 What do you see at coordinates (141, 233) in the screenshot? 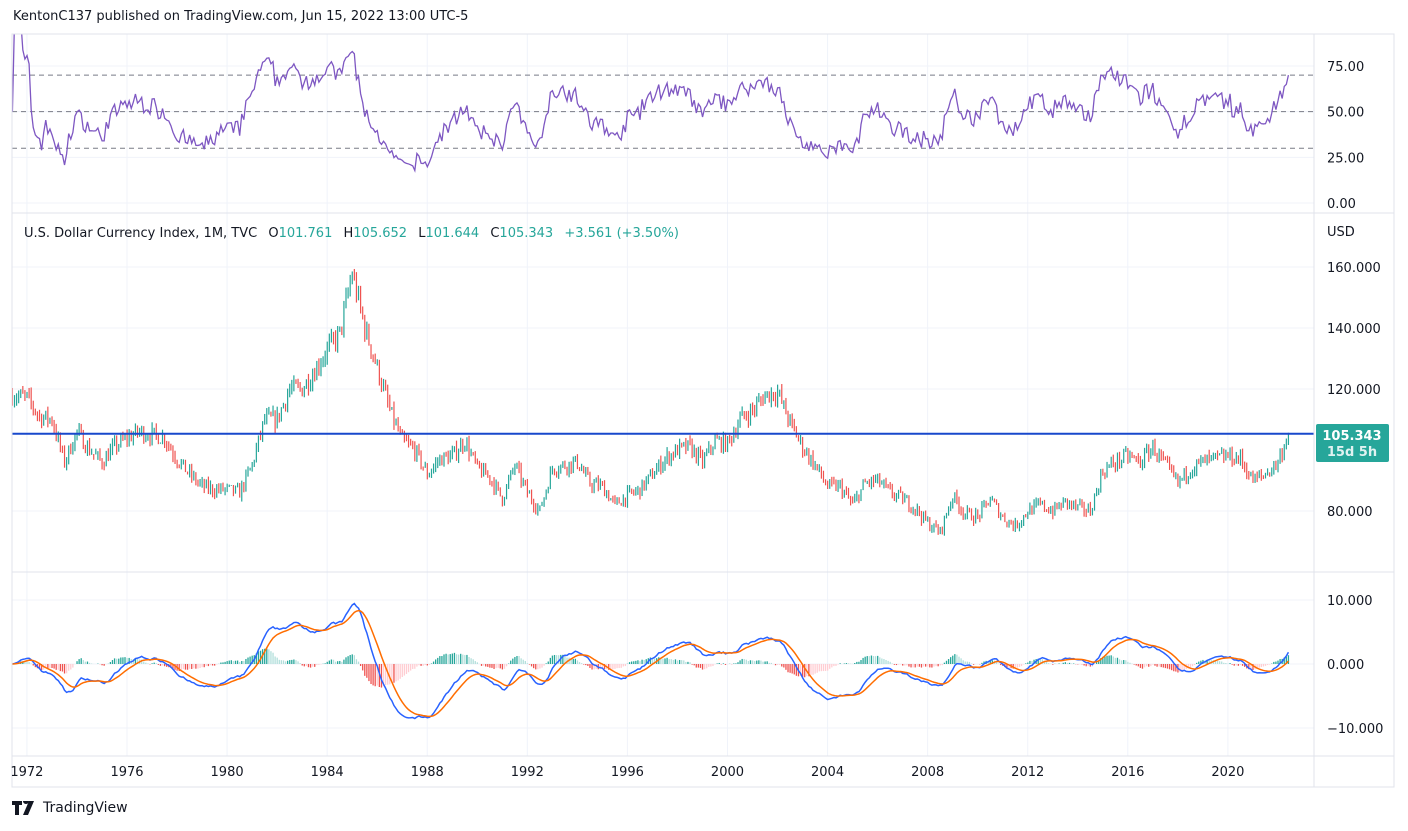
I see `symbol-title: U.S. Dollar Currency Index, 1M, TVC` at bounding box center [141, 233].